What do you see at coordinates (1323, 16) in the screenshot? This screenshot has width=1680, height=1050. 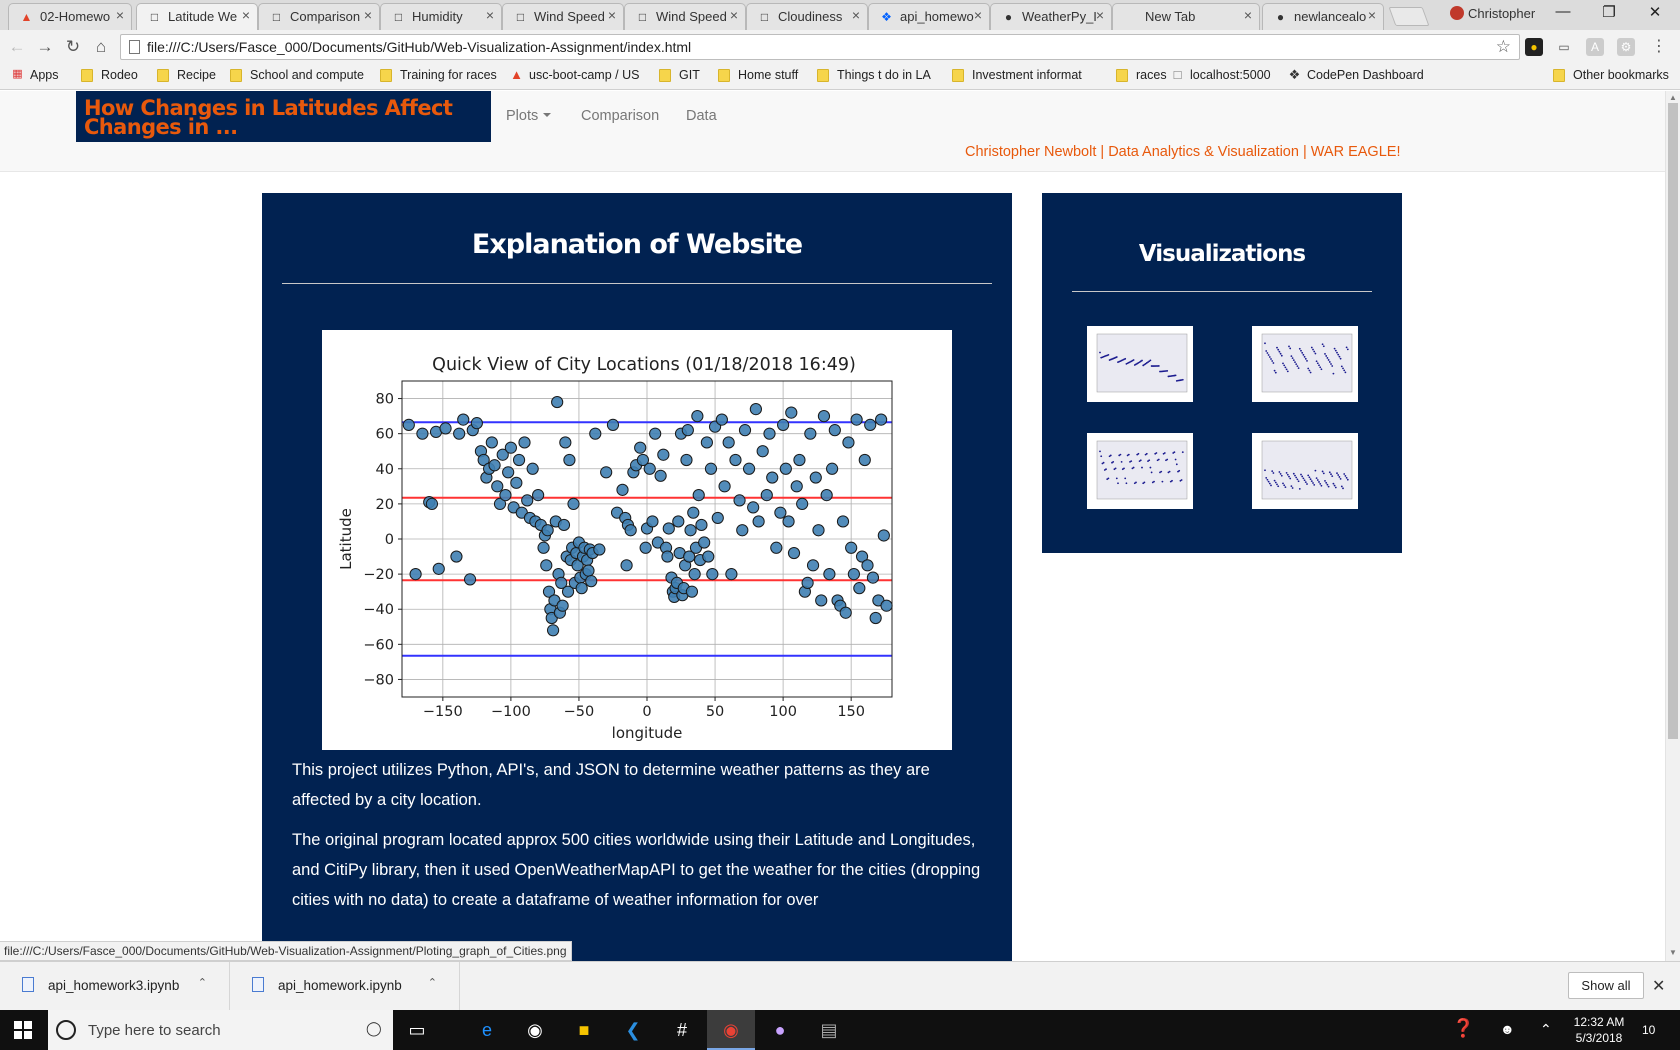 I see `tab-10: ● newlancealo ×` at bounding box center [1323, 16].